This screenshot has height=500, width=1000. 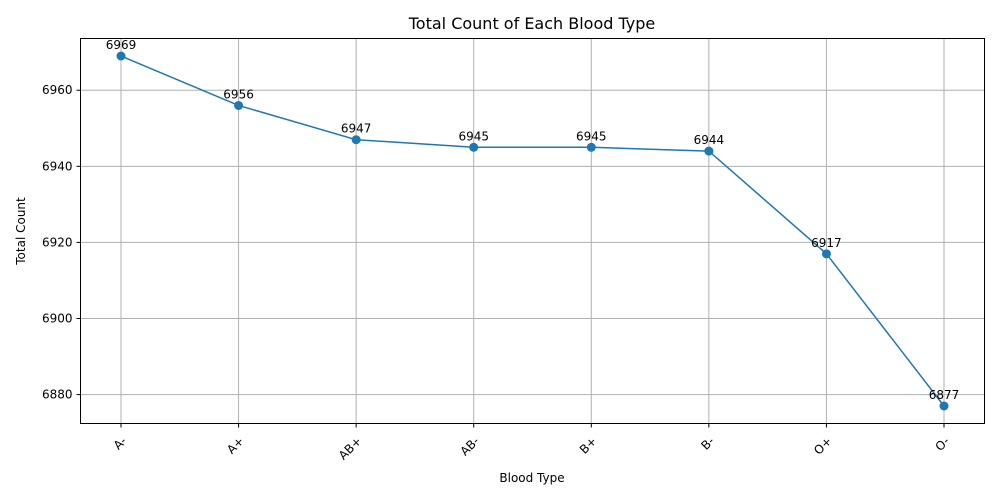 I want to click on y-tick-label: 6940, so click(x=57, y=166).